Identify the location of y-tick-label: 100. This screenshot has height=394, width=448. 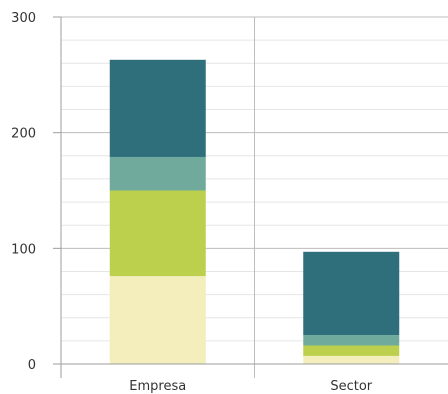
(23, 249).